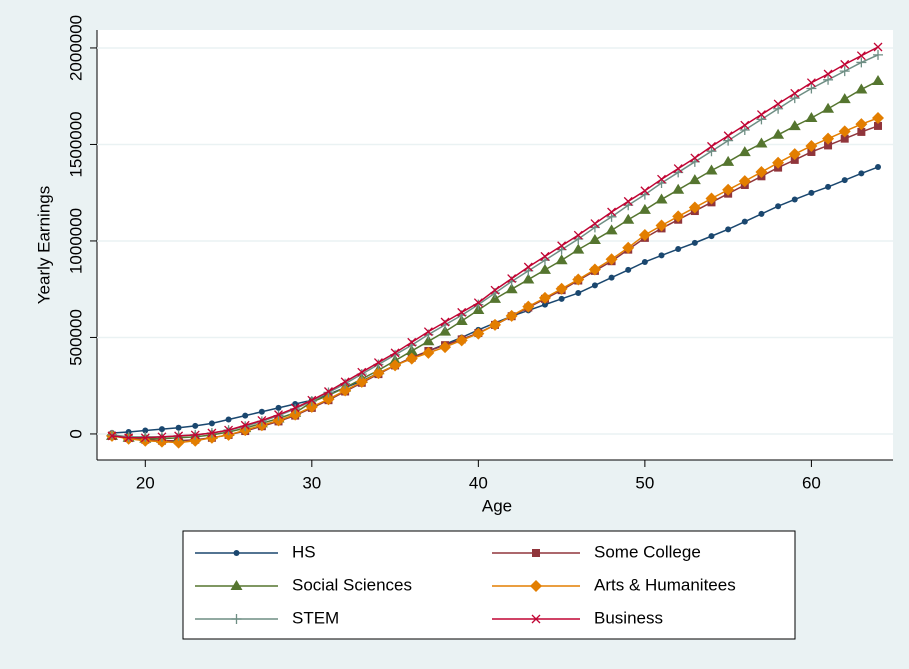  What do you see at coordinates (628, 617) in the screenshot?
I see `legend-label: Business` at bounding box center [628, 617].